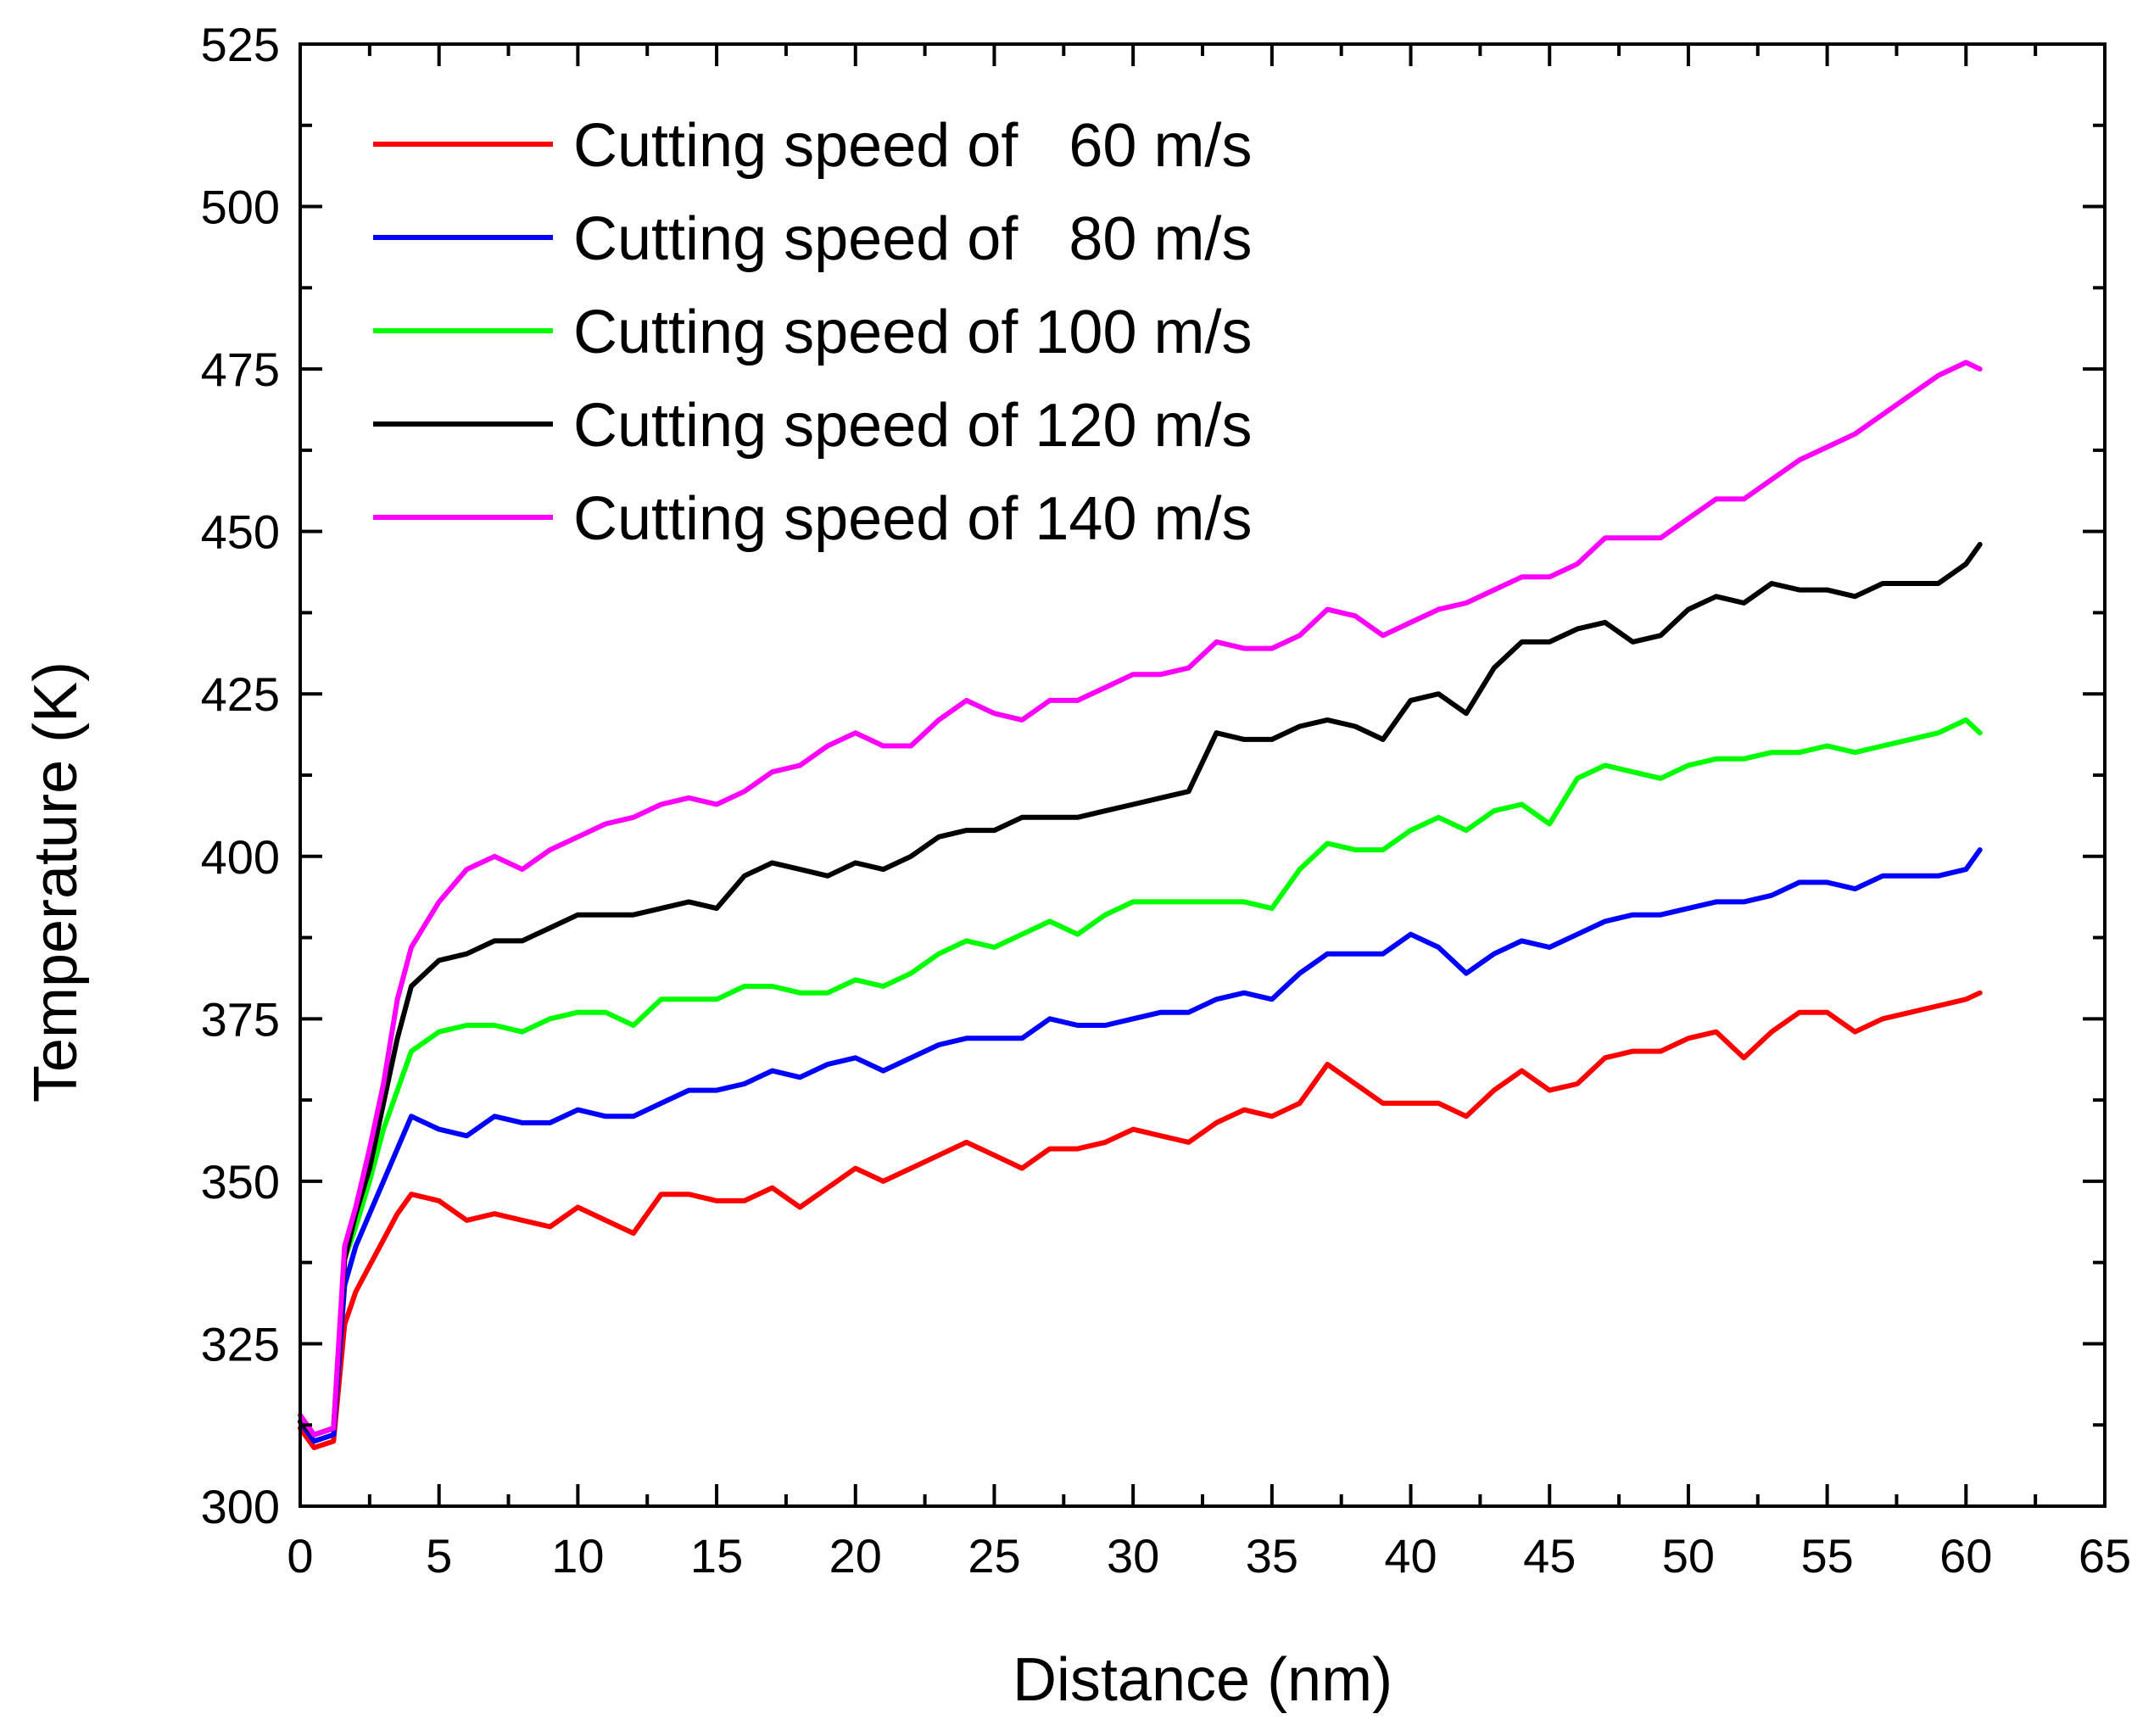  Describe the element at coordinates (56, 881) in the screenshot. I see `y-axis-title: Temperature (K)` at that location.